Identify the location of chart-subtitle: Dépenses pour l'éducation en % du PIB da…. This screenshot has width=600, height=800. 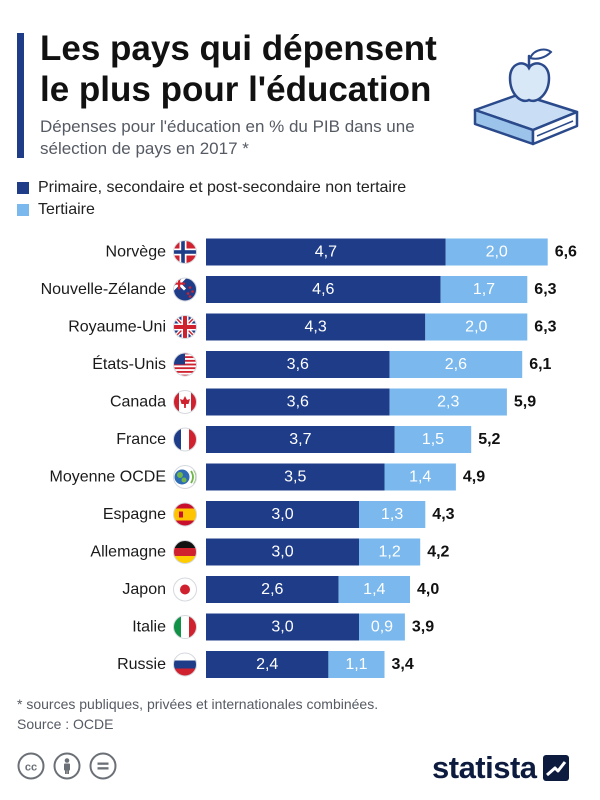
(227, 137).